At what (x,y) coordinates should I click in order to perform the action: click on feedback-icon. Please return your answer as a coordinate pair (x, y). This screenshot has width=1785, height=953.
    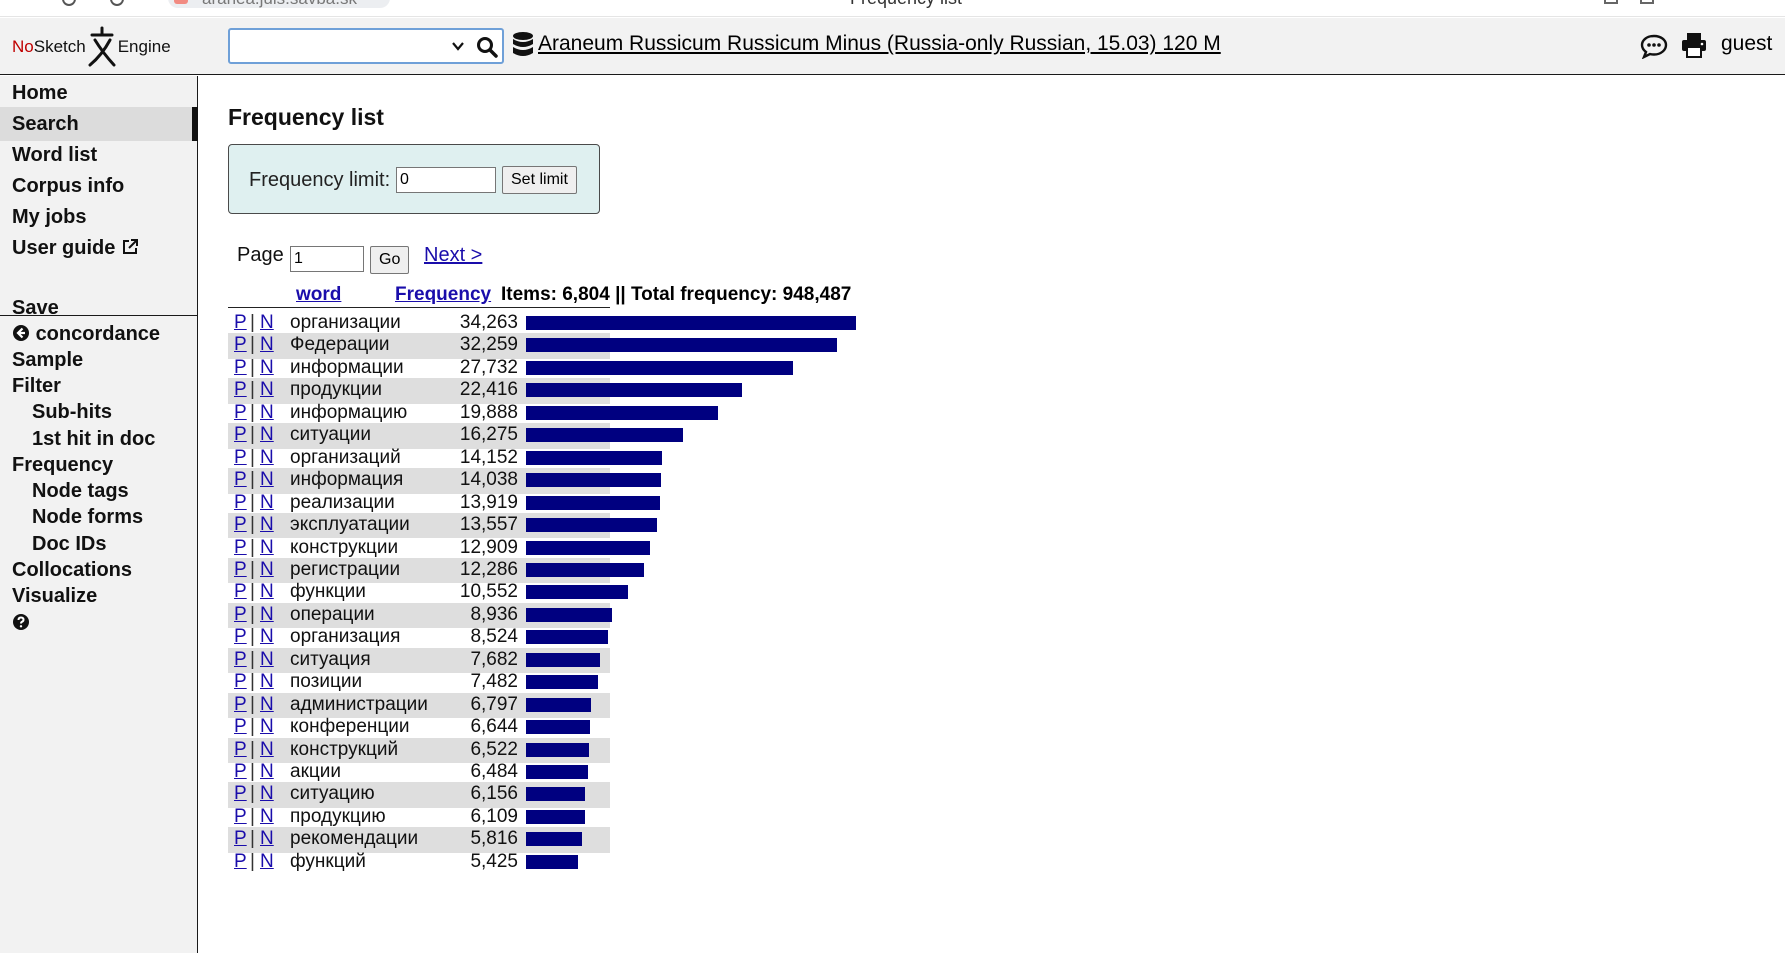
    Looking at the image, I should click on (1654, 46).